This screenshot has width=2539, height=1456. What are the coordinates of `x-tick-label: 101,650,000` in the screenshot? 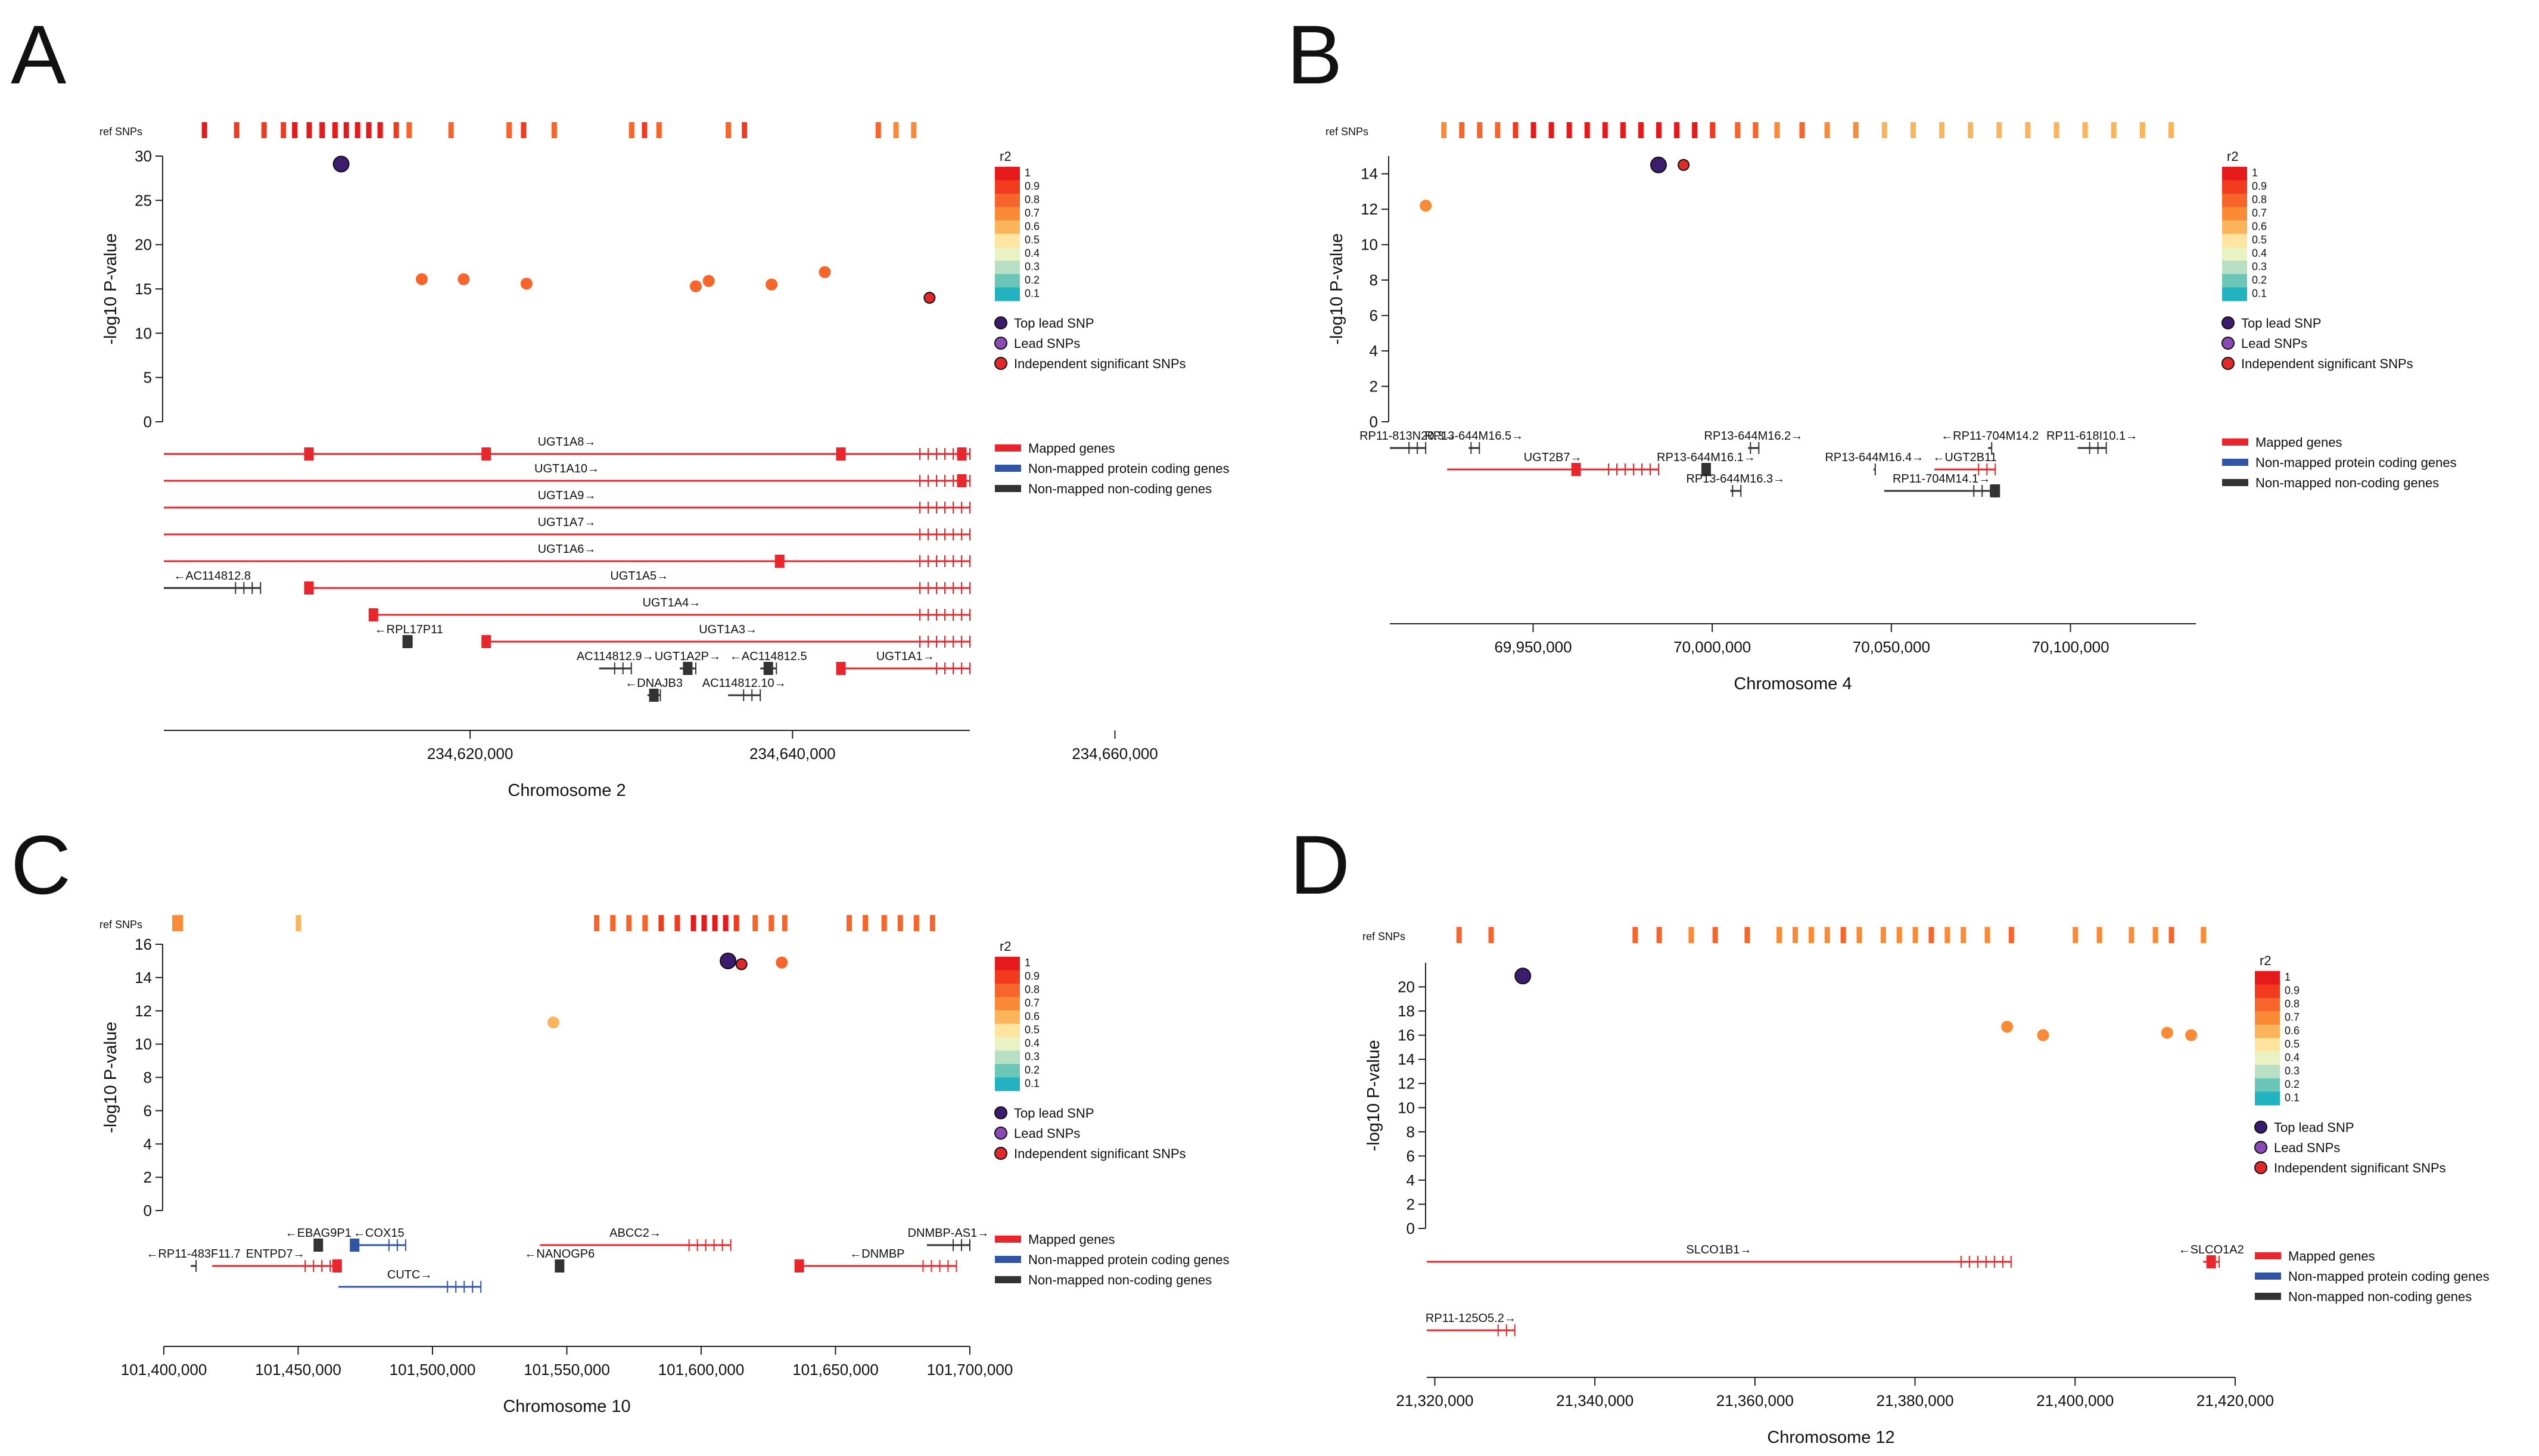 It's located at (836, 1370).